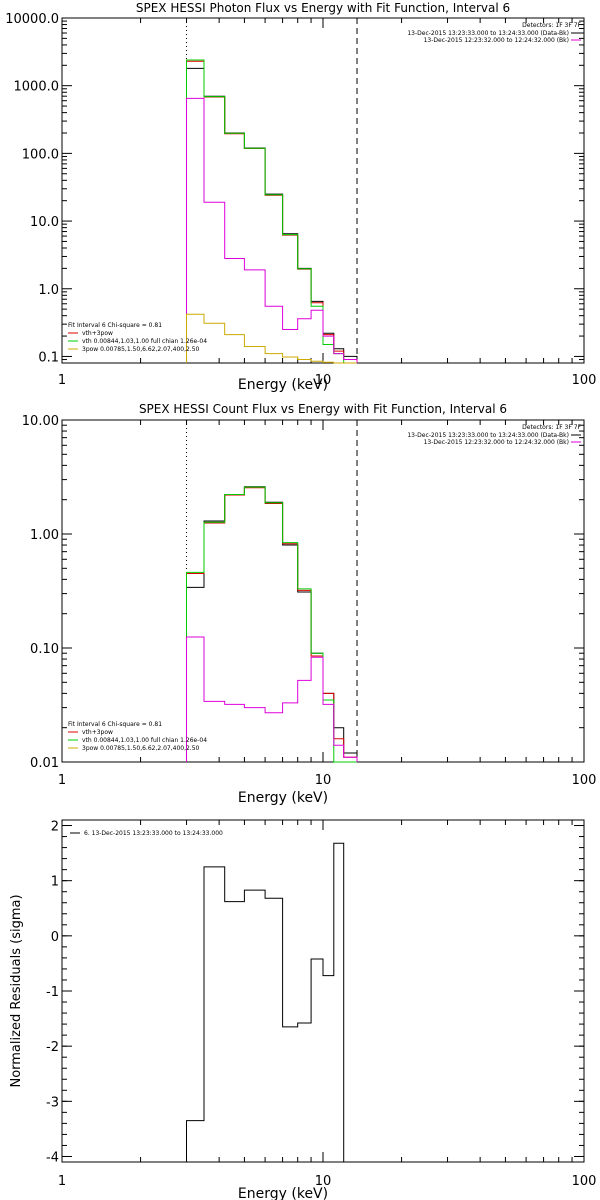 Image resolution: width=600 pixels, height=1200 pixels. What do you see at coordinates (37, 87) in the screenshot?
I see `y-tick-label: 1000.0` at bounding box center [37, 87].